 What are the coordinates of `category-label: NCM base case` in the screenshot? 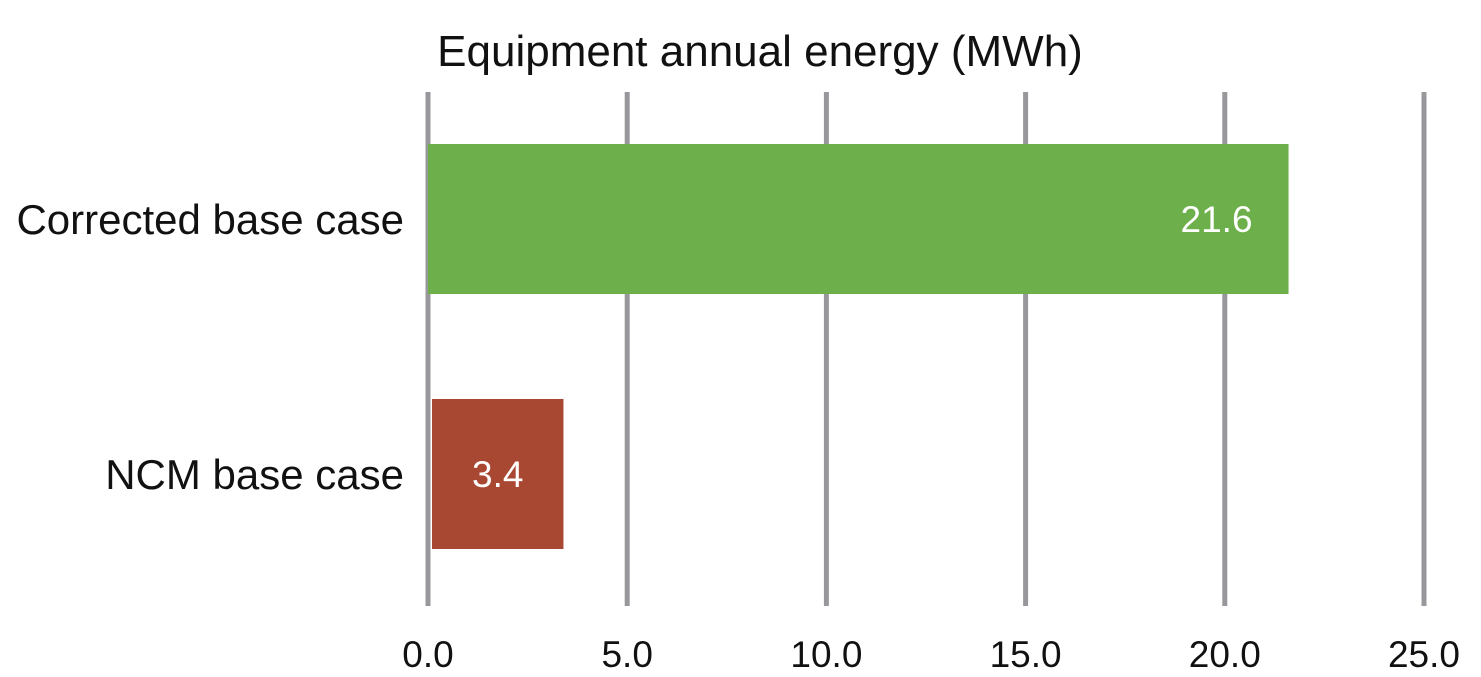 It's located at (254, 474).